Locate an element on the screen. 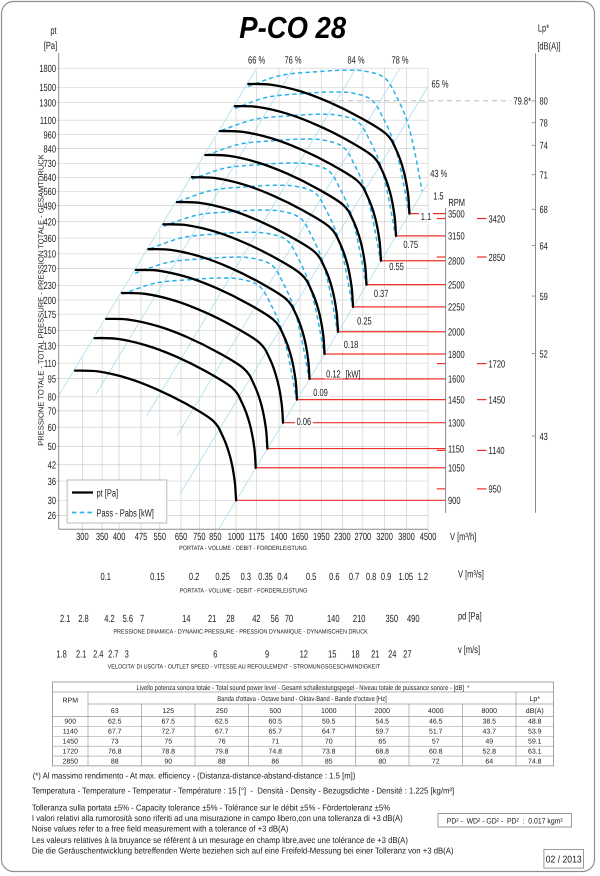 Image resolution: width=600 pixels, height=876 pixels. svg-text: 1140 is located at coordinates (70, 732).